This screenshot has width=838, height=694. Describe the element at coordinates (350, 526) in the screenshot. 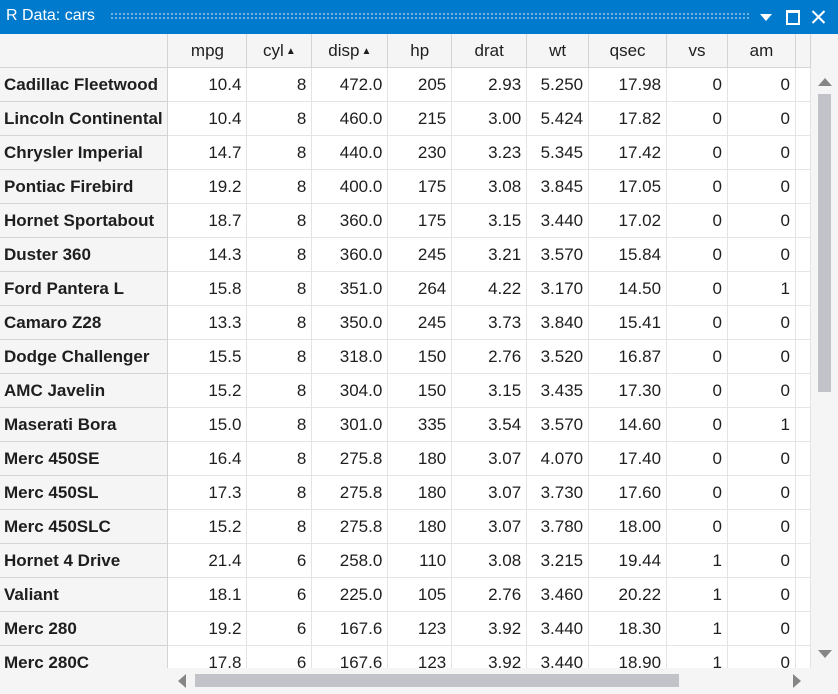

I see `cell-disp: 275.8` at that location.